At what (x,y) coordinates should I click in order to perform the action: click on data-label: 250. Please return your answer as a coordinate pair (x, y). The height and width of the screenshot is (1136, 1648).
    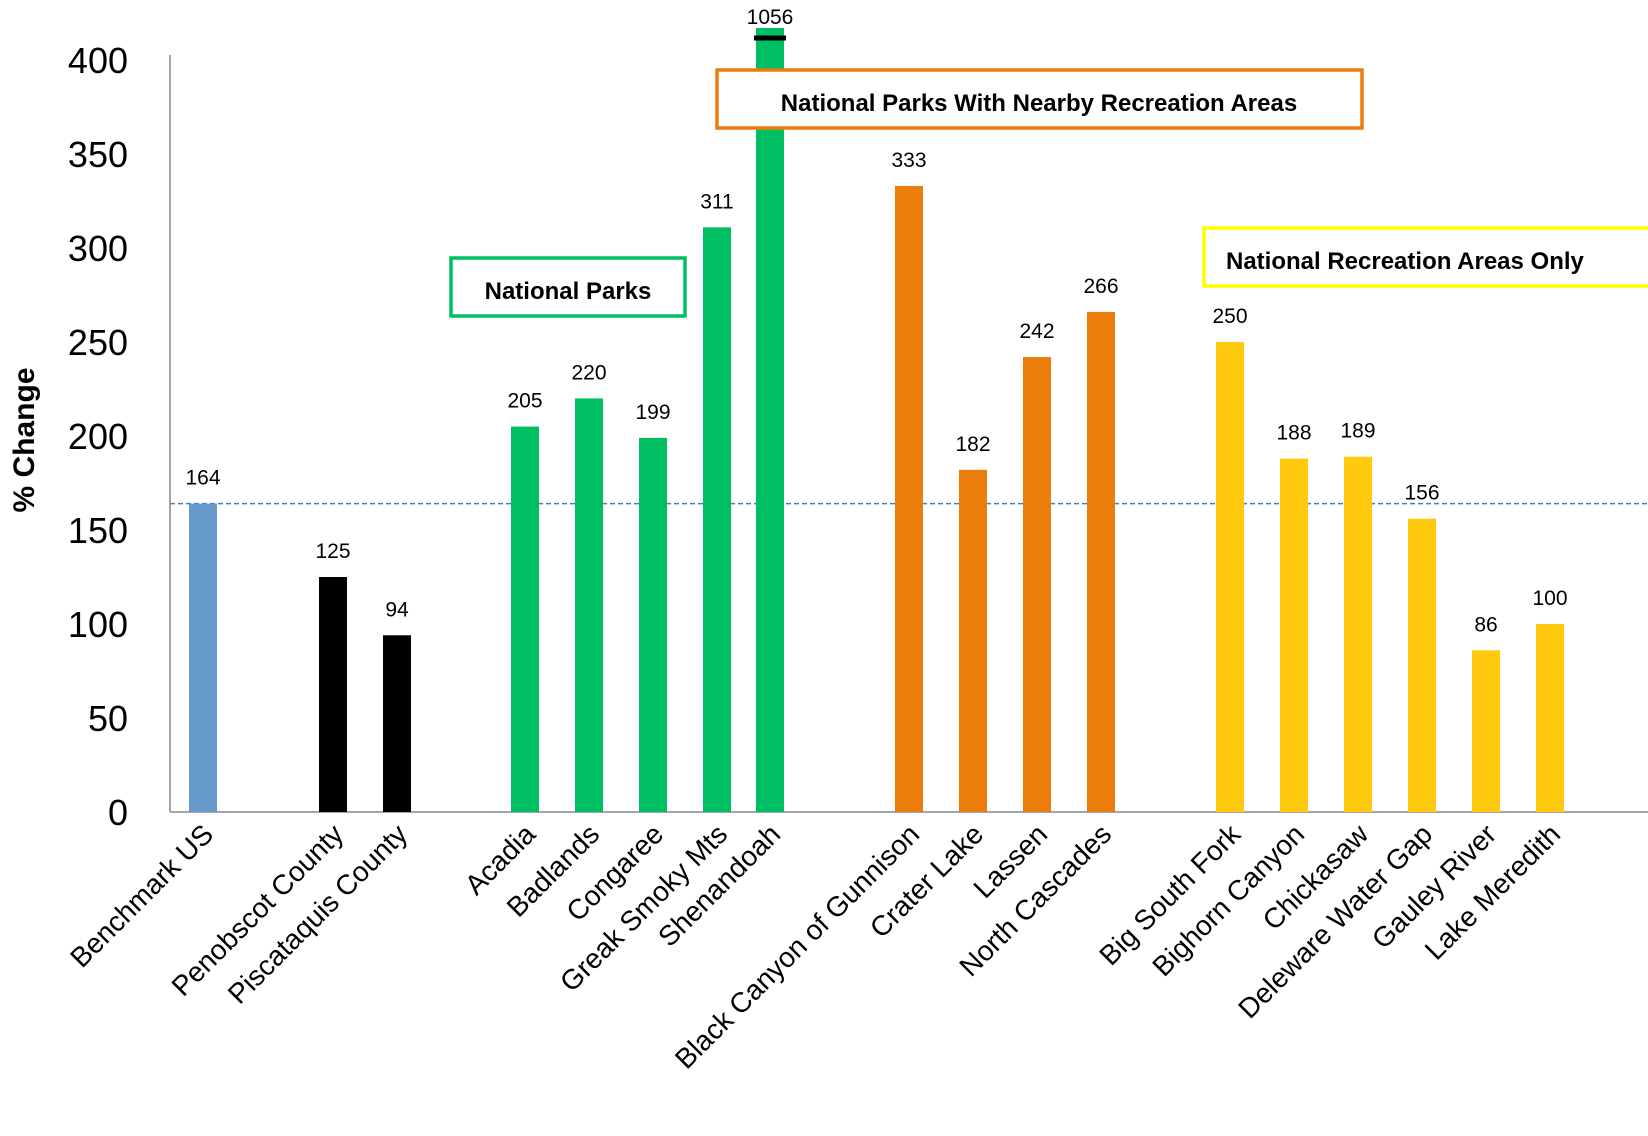
    Looking at the image, I should click on (1229, 316).